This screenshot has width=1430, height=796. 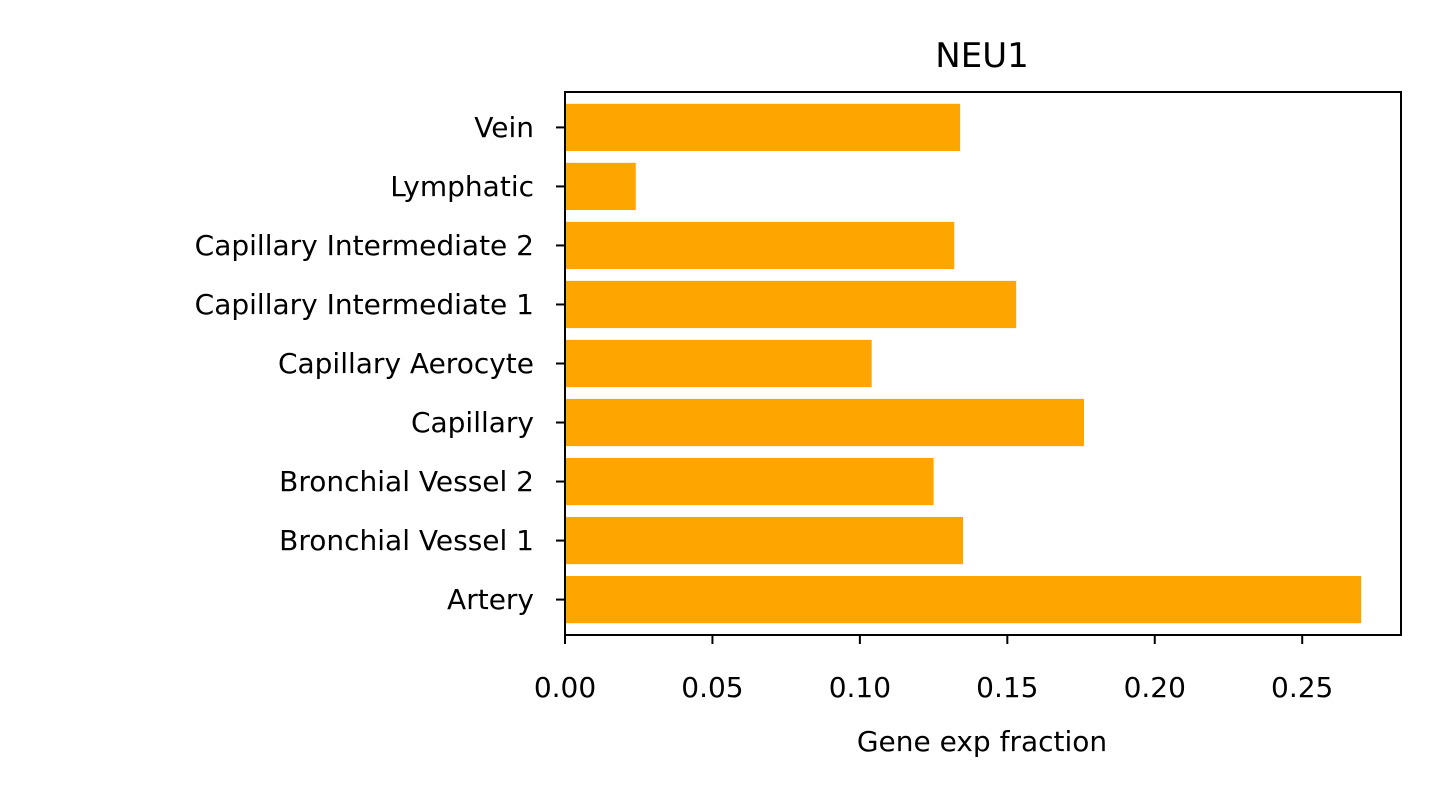 I want to click on y-tick-label: Capillary Intermediate 2, so click(x=364, y=245).